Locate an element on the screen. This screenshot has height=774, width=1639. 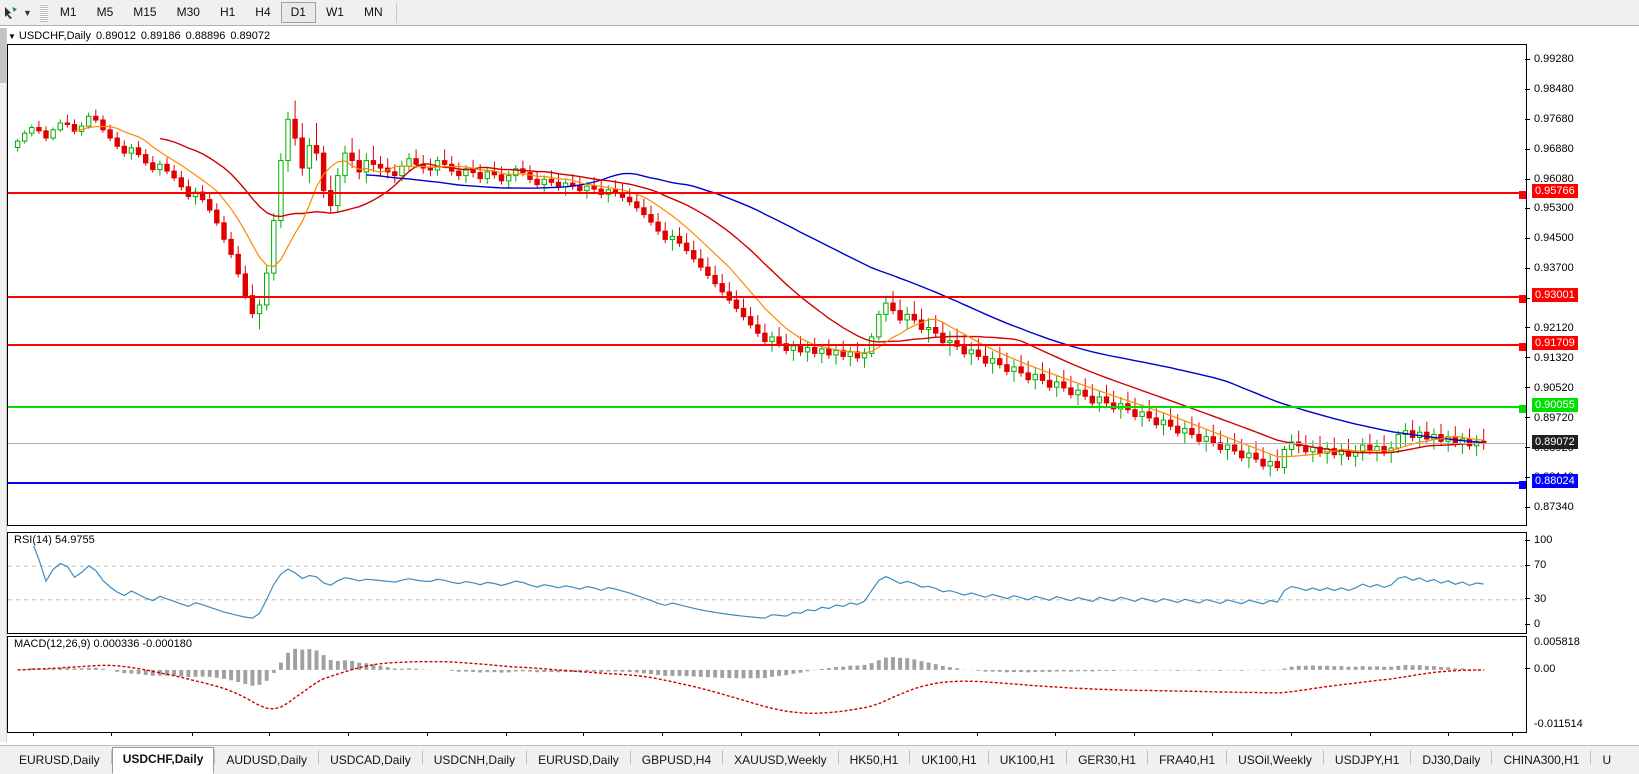
rsi-indicator-label: RSI(14) 54.9755 is located at coordinates (54, 540).